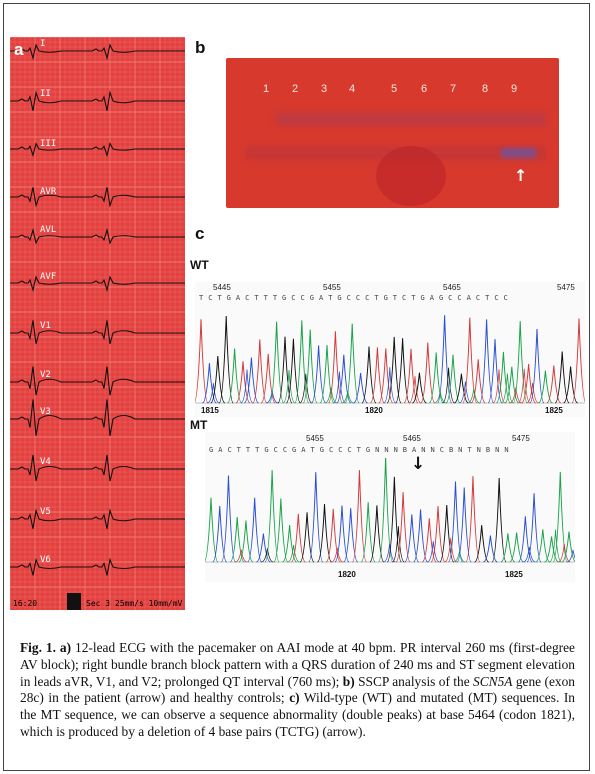 This screenshot has height=774, width=595. What do you see at coordinates (453, 89) in the screenshot?
I see `lane-7: 7` at bounding box center [453, 89].